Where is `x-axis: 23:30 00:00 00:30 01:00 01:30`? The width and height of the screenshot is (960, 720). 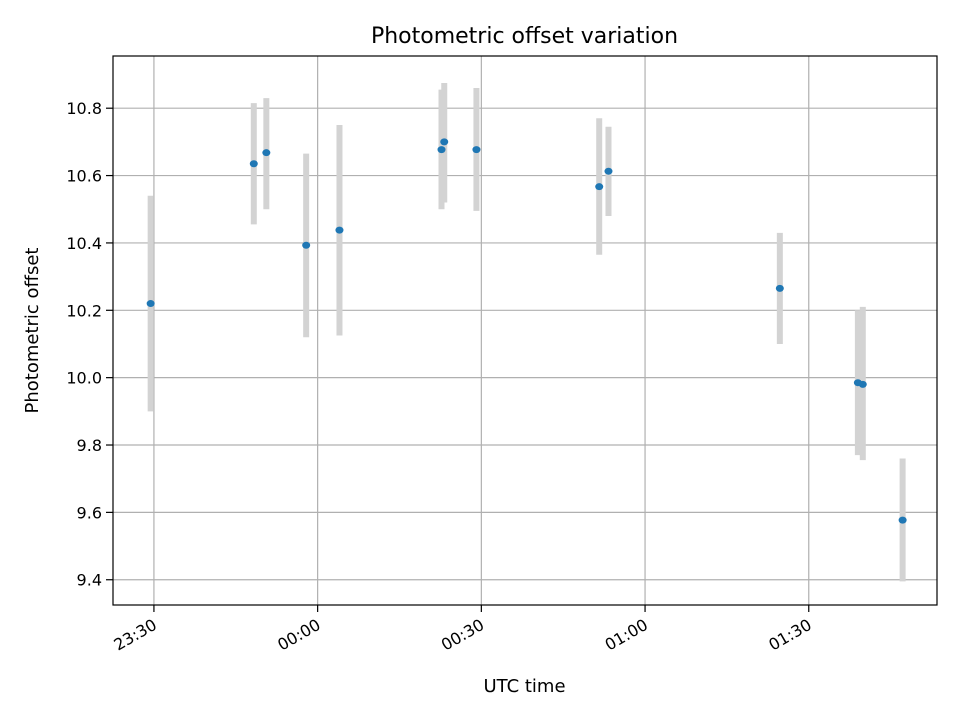 x-axis: 23:30 00:00 00:30 01:00 01:30 is located at coordinates (462, 630).